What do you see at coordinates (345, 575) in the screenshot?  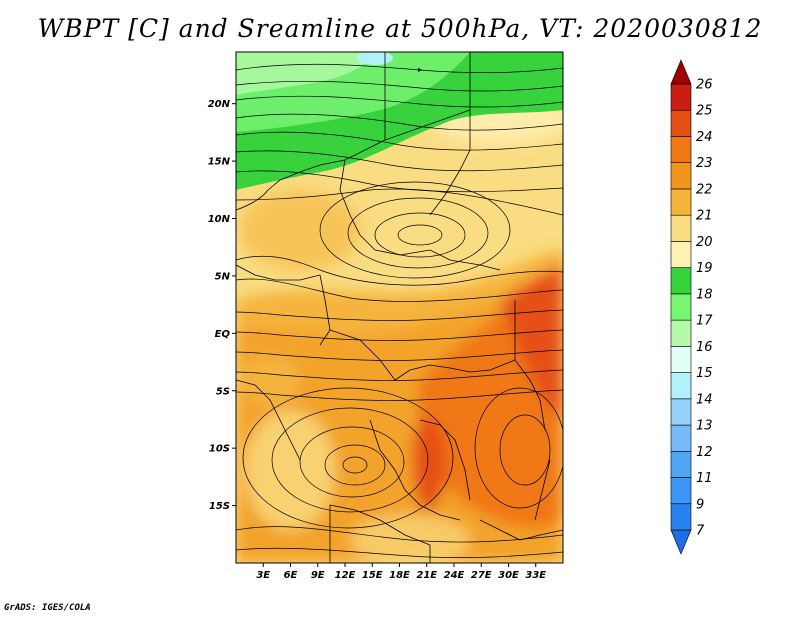 I see `lon-label: 12E` at bounding box center [345, 575].